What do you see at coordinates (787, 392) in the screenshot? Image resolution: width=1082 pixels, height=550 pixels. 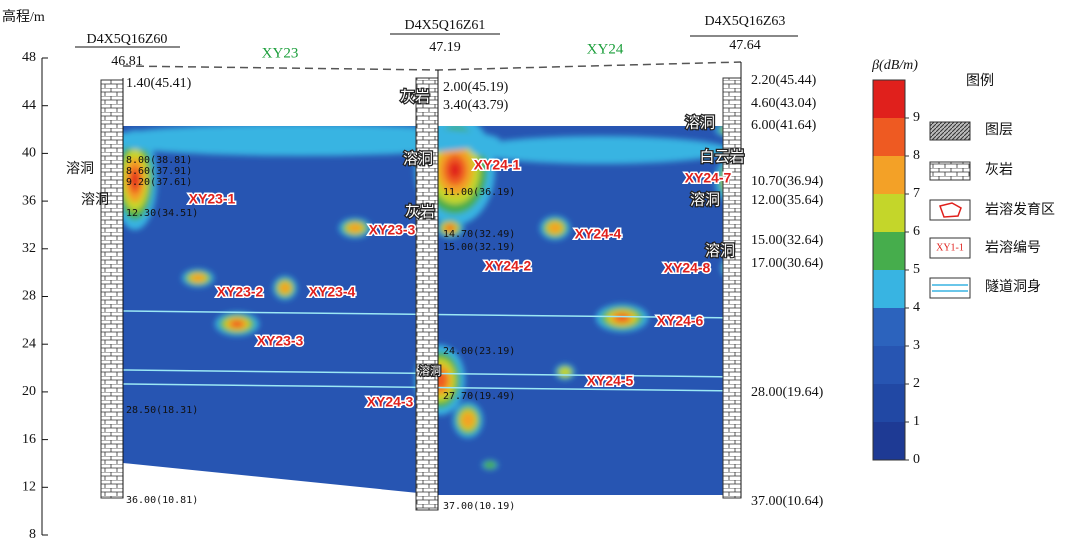 I see `depth-annotation: 28.00(19.64)` at bounding box center [787, 392].